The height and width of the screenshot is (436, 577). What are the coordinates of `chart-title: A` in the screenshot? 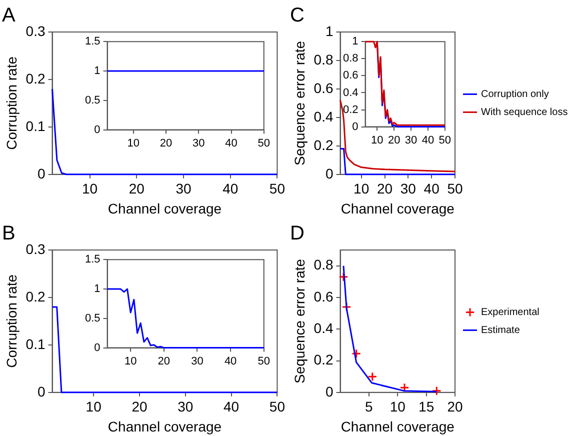 It's located at (9, 15).